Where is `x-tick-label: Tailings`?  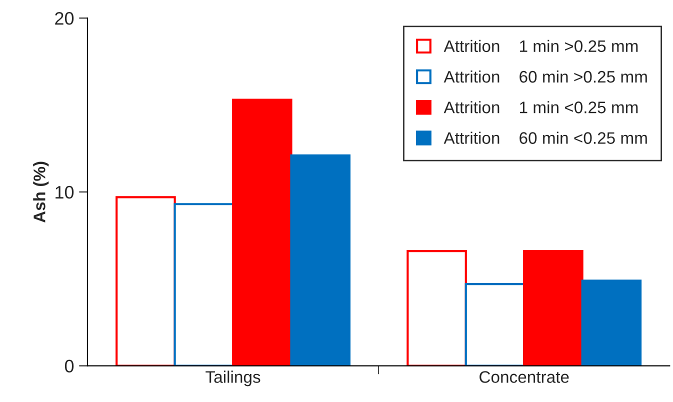
x-tick-label: Tailings is located at coordinates (233, 378).